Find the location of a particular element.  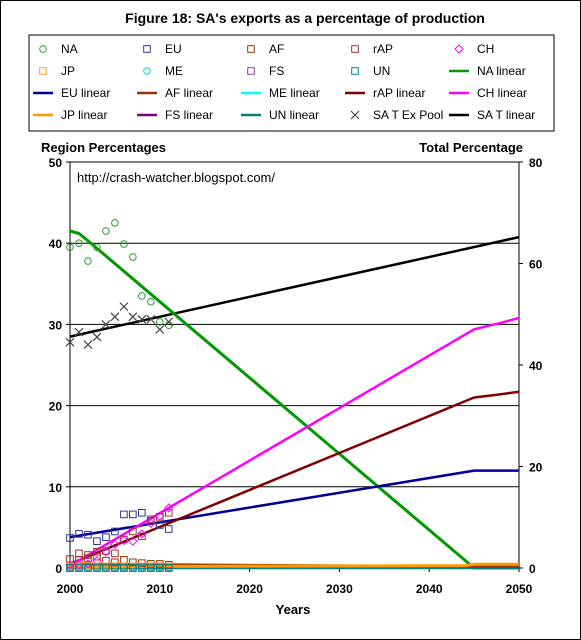

right-y-tick-label: 60 is located at coordinates (536, 265).